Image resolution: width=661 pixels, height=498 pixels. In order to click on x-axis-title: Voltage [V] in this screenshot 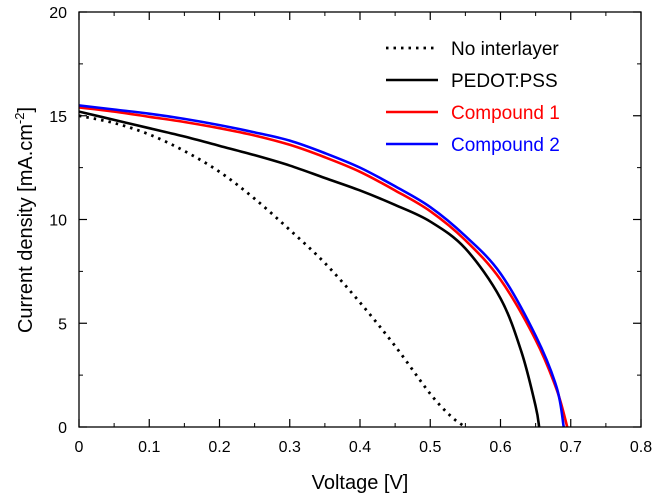, I will do `click(360, 483)`.